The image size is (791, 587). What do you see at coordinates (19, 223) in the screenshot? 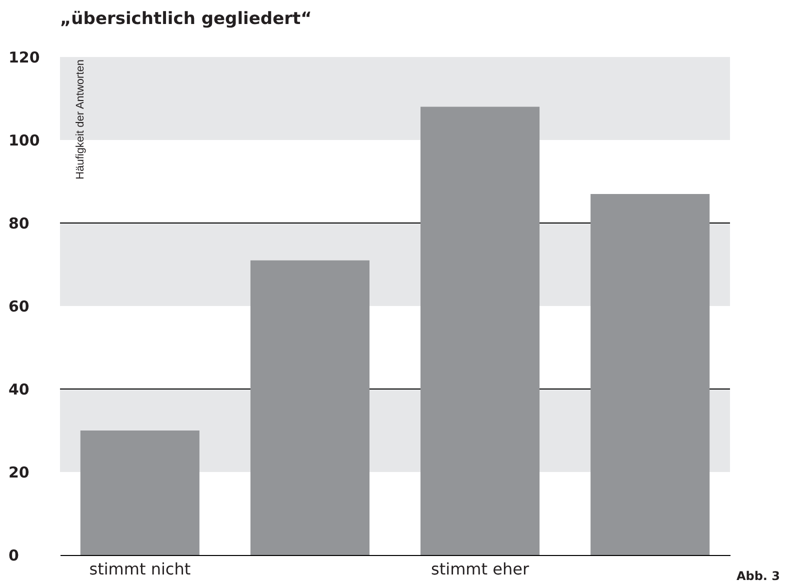
I see `y-tick-label: 80` at bounding box center [19, 223].